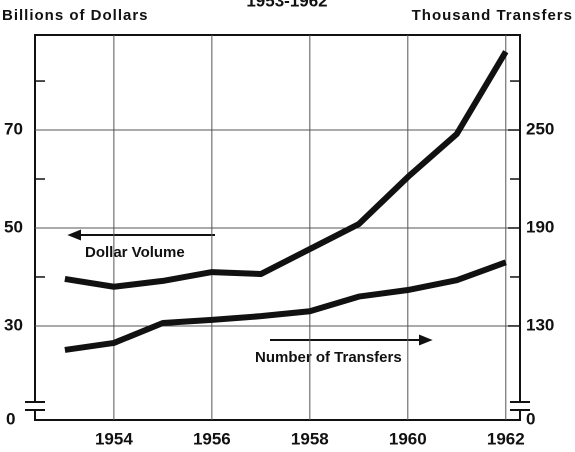 The width and height of the screenshot is (575, 452). Describe the element at coordinates (13, 324) in the screenshot. I see `y-tick-label: 30` at that location.